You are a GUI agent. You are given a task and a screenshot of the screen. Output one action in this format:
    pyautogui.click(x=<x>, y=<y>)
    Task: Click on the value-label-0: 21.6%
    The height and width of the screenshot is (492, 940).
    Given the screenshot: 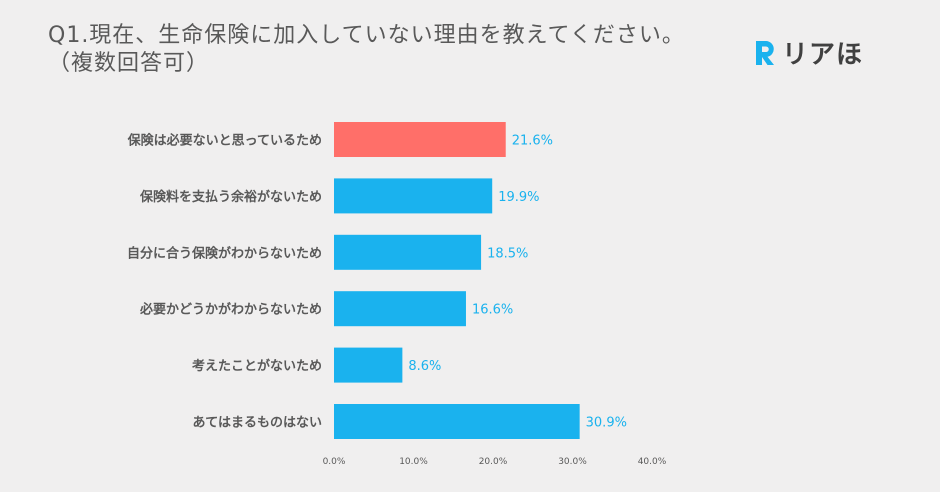 What is the action you would take?
    pyautogui.click(x=532, y=141)
    